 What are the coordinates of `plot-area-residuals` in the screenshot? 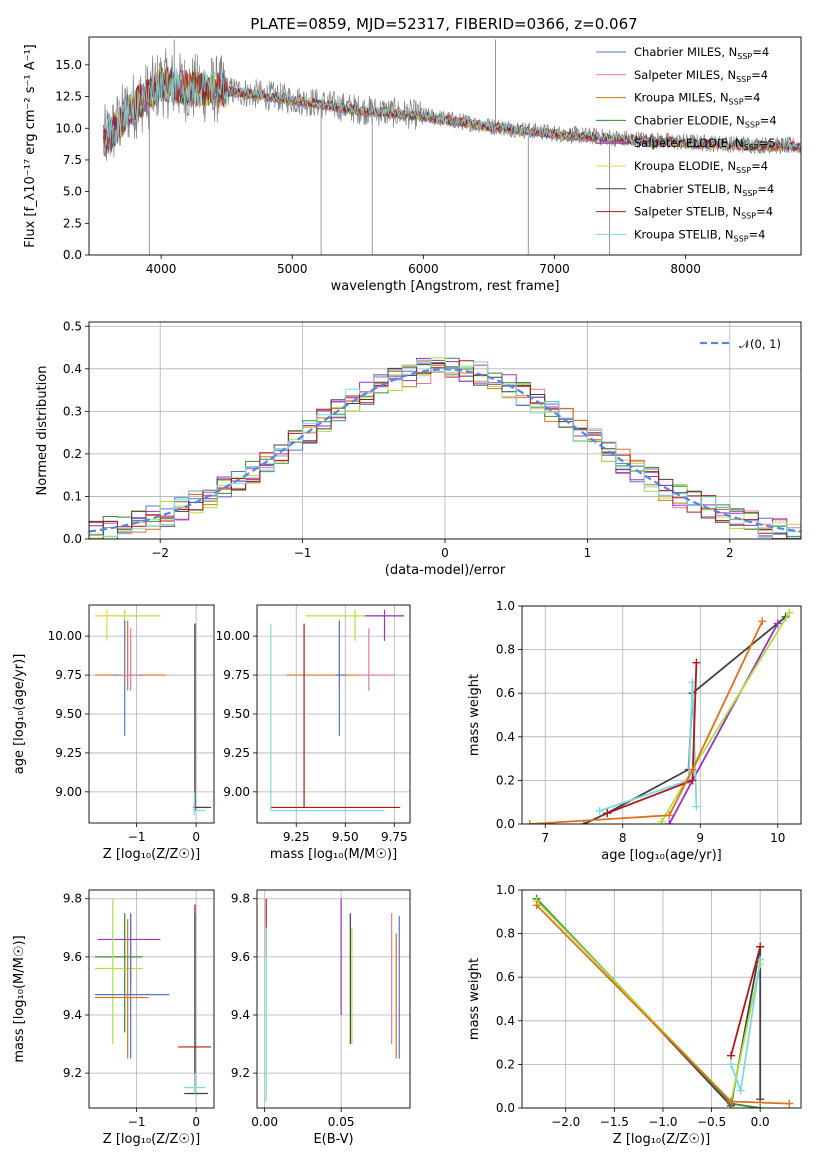 It's located at (445, 448).